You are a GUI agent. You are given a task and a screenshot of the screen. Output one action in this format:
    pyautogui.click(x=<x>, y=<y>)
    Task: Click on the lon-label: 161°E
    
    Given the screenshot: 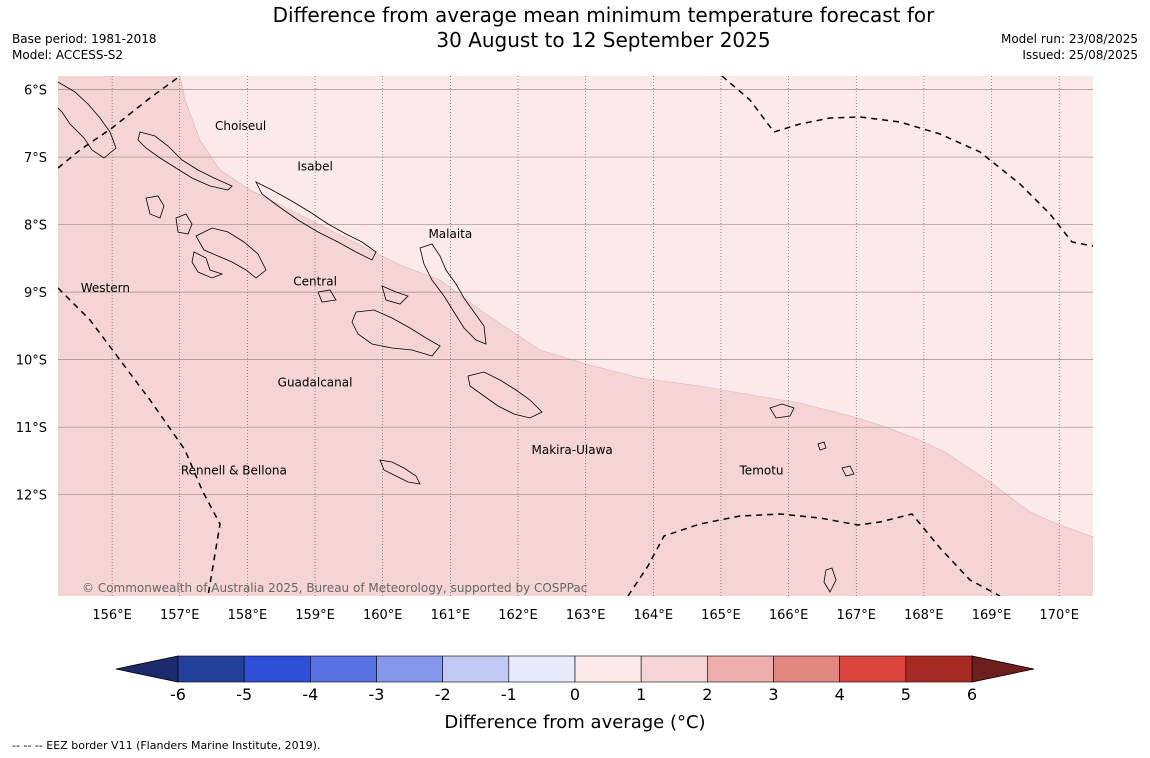 What is the action you would take?
    pyautogui.click(x=451, y=615)
    